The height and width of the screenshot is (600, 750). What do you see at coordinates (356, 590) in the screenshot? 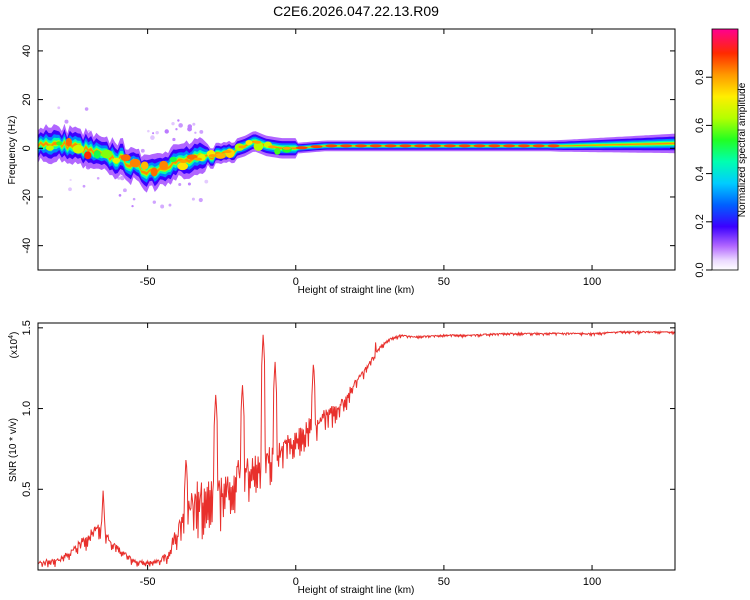
I see `snr-xlabel: Height of straight line (km)` at bounding box center [356, 590].